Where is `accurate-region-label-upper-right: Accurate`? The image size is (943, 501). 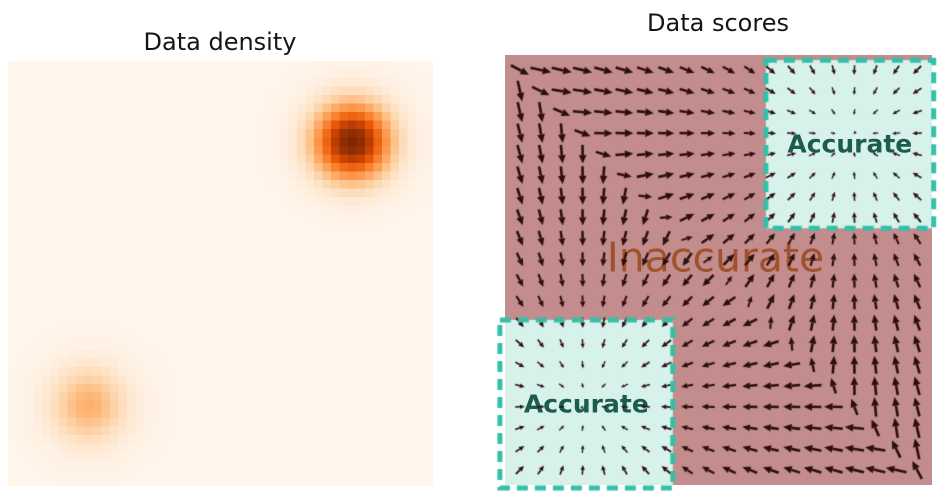
accurate-region-label-upper-right: Accurate is located at coordinates (850, 144).